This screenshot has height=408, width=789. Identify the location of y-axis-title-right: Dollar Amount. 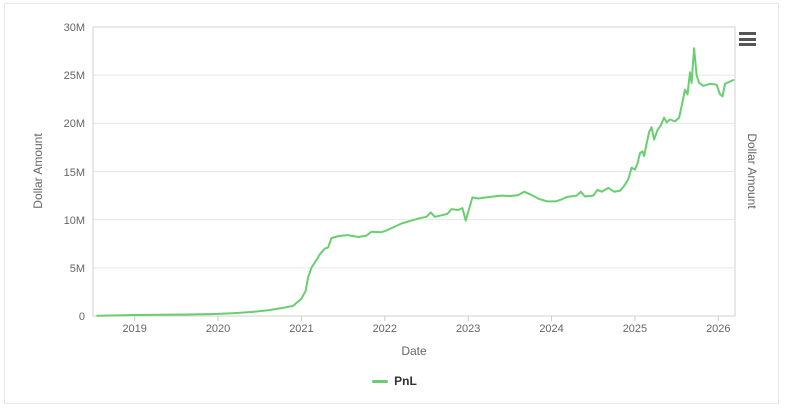
(752, 170).